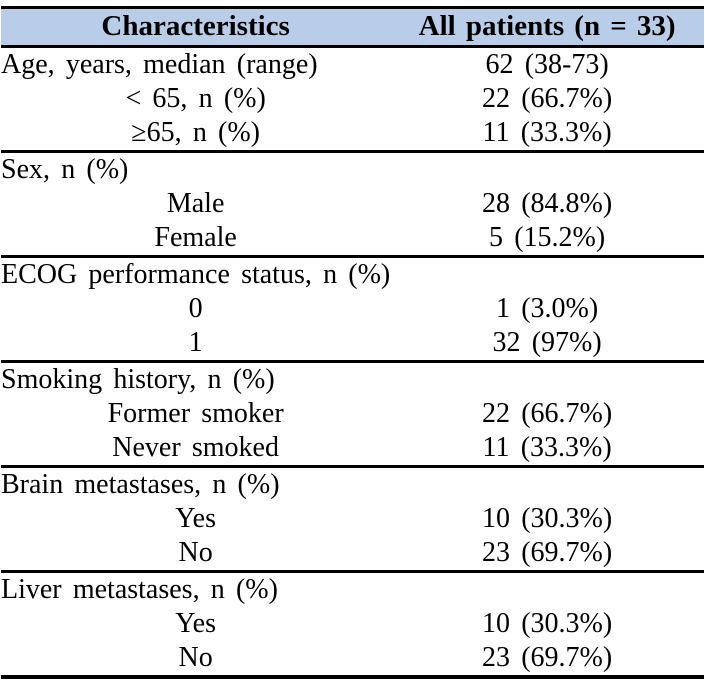 The image size is (705, 697). I want to click on row-category-label: Sex, n (%), so click(196, 168).